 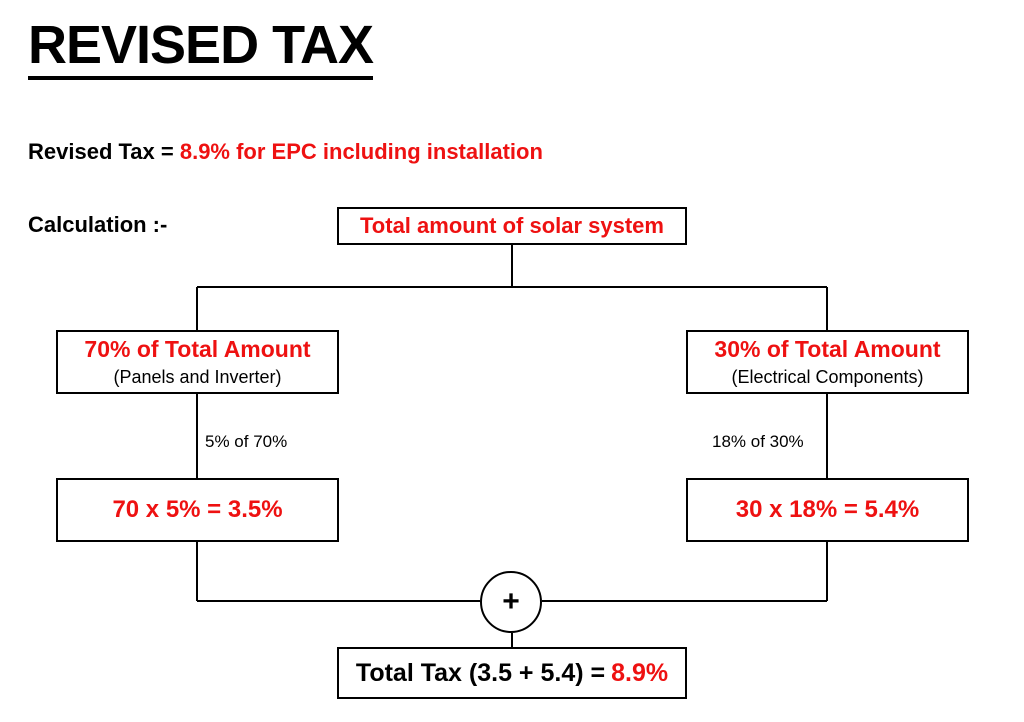 What do you see at coordinates (480, 672) in the screenshot?
I see `total-tax-prefix: Total Tax (3.5 + 5.4) =` at bounding box center [480, 672].